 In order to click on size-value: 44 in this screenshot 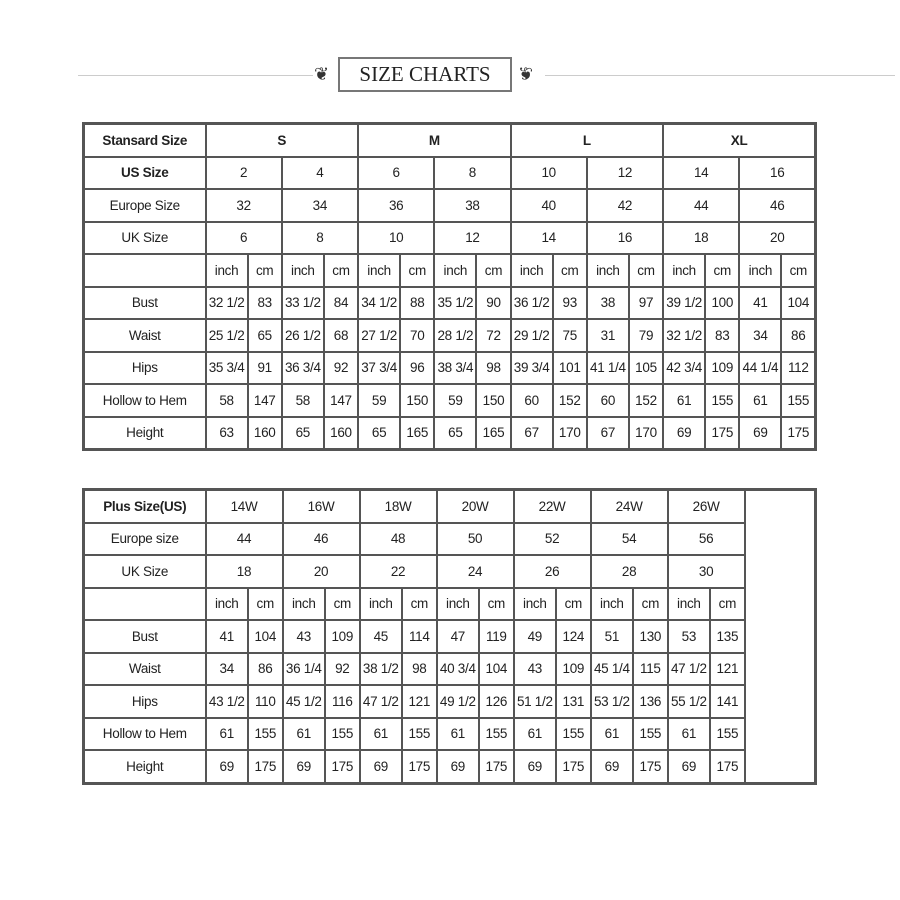, I will do `click(701, 205)`.